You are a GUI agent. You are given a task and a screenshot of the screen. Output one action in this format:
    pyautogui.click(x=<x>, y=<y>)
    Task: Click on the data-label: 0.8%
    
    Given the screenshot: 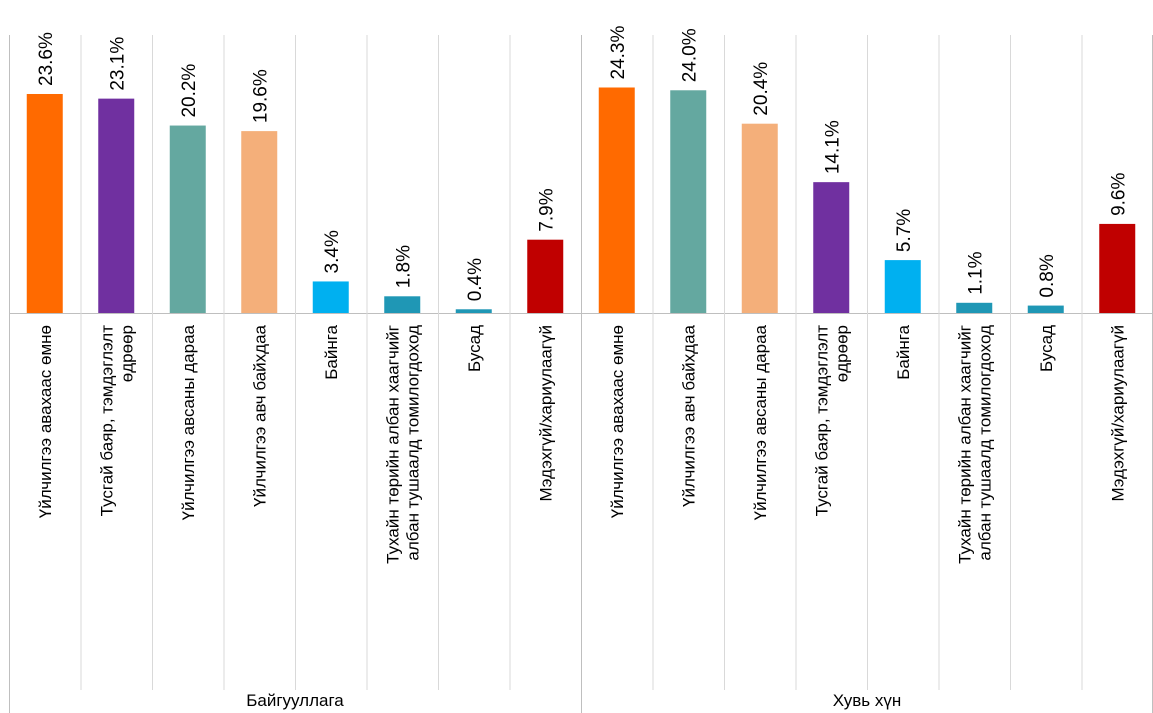 What is the action you would take?
    pyautogui.click(x=1047, y=275)
    